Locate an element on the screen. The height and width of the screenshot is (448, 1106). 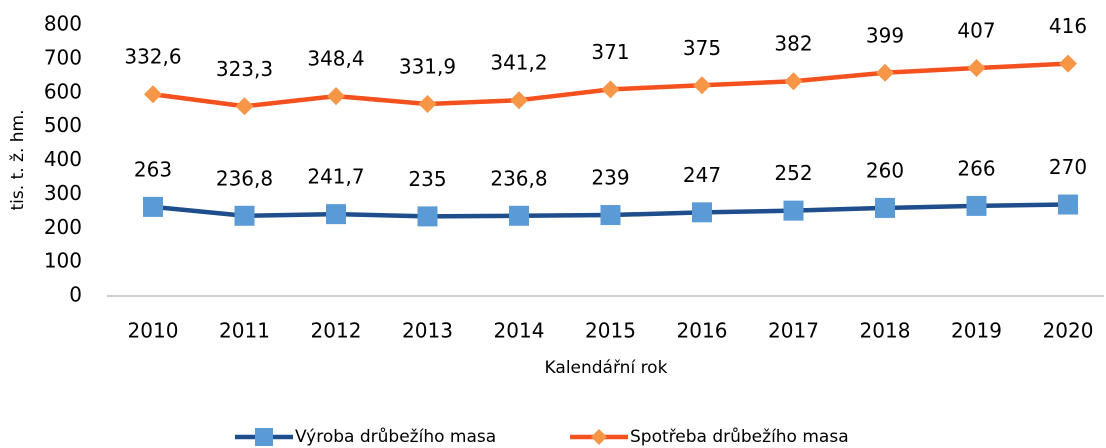
x-tick-label: 2014 is located at coordinates (519, 331).